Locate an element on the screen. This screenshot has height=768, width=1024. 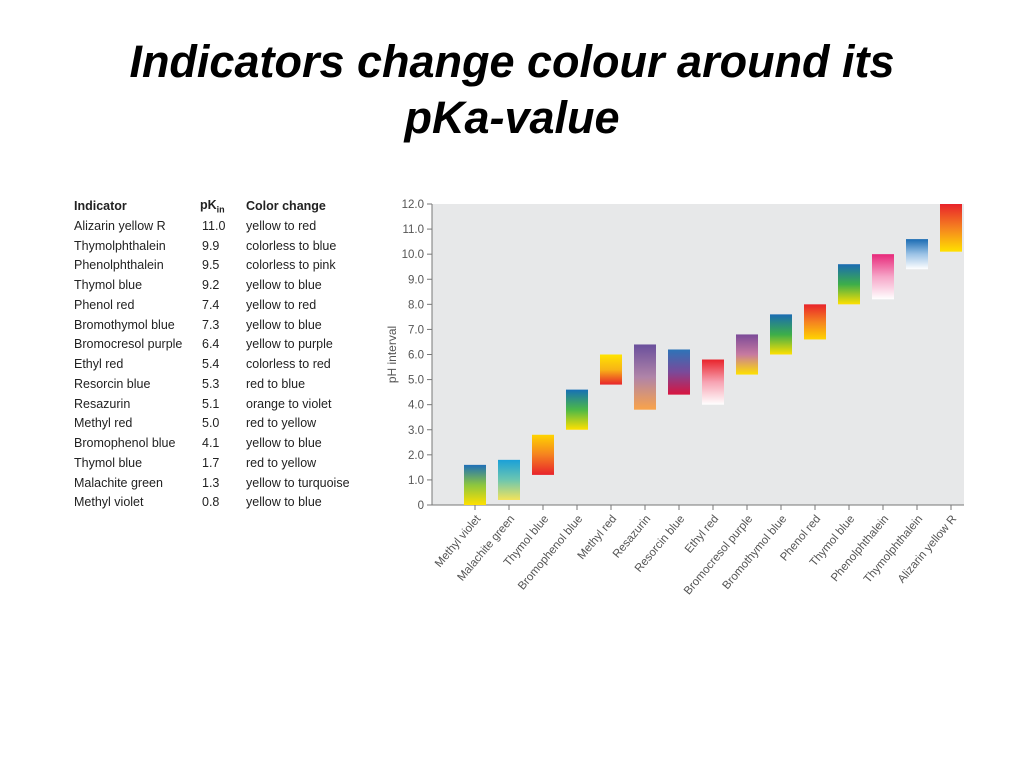
indicator-name: Bromophenol blue is located at coordinates (125, 443).